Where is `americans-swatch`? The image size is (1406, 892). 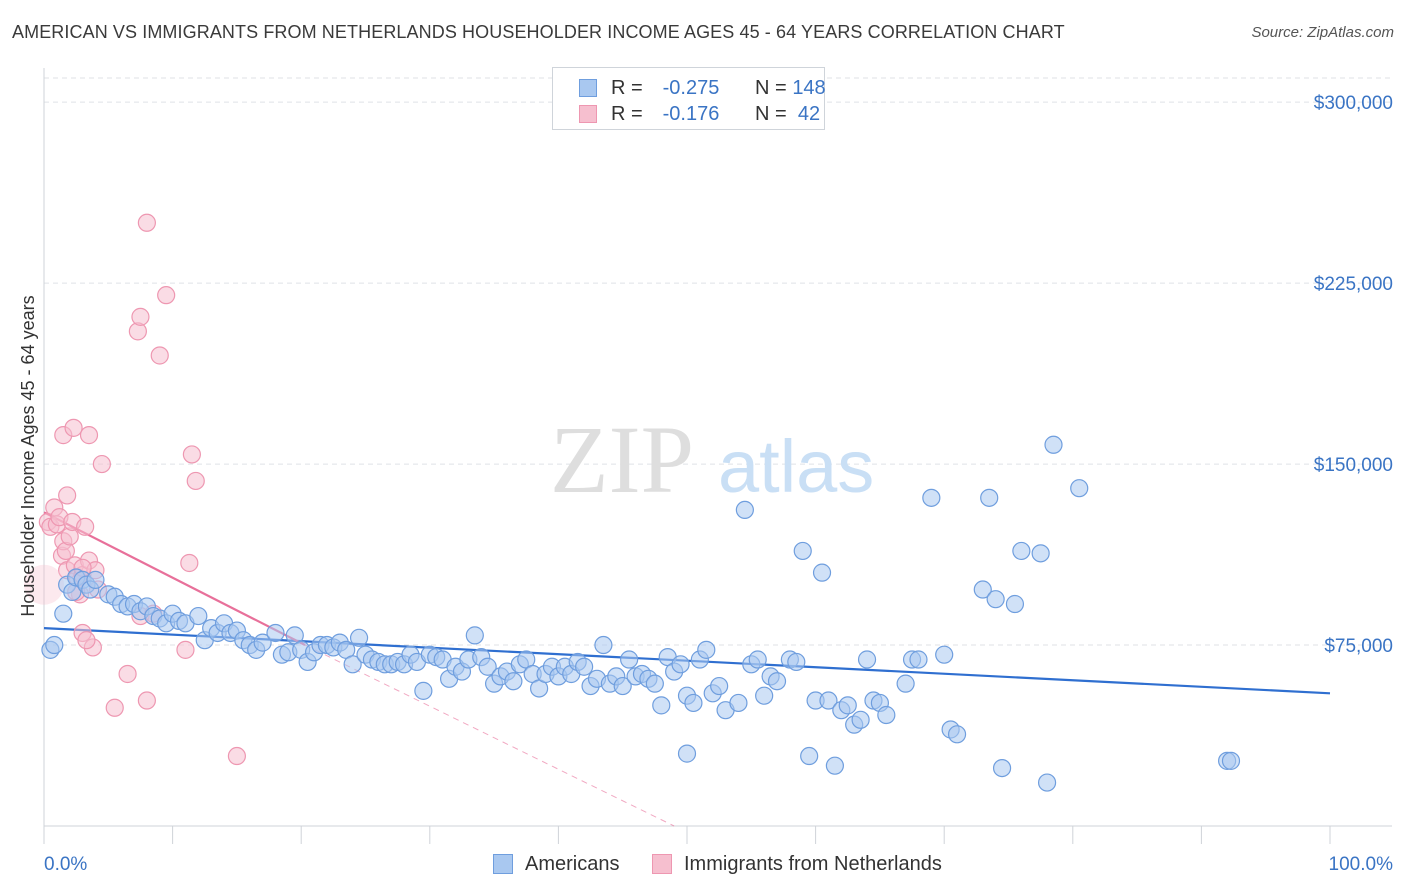
americans-swatch is located at coordinates (588, 88).